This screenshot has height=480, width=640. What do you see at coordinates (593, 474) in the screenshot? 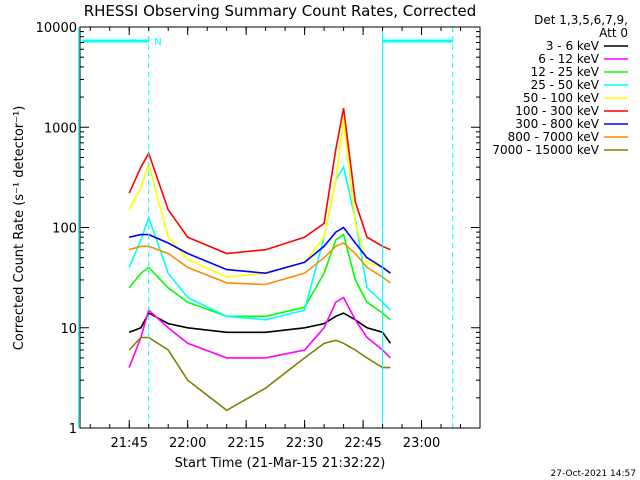
I see `footer-timestamp: 27-Oct-2021 14:57` at bounding box center [593, 474].